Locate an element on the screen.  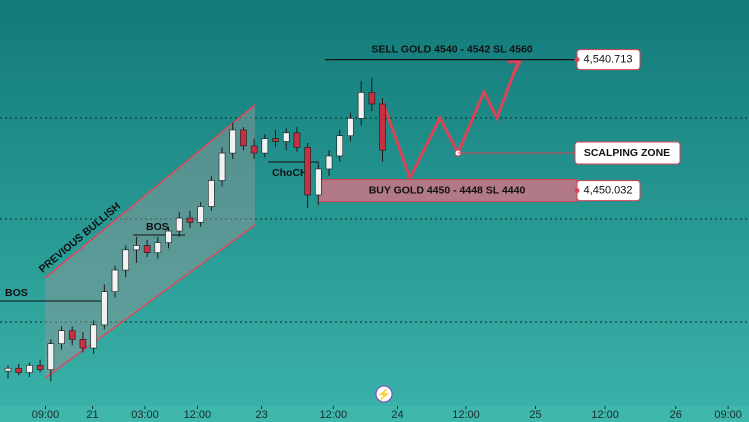
event-icon-glyph: ⚡ is located at coordinates (384, 394).